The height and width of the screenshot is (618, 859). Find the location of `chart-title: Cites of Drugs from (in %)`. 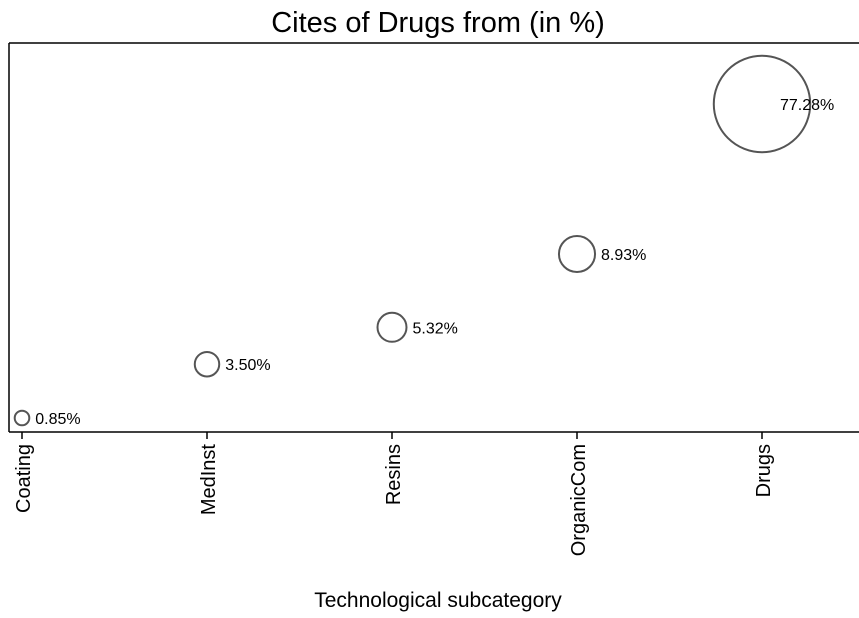

chart-title: Cites of Drugs from (in %) is located at coordinates (438, 23).